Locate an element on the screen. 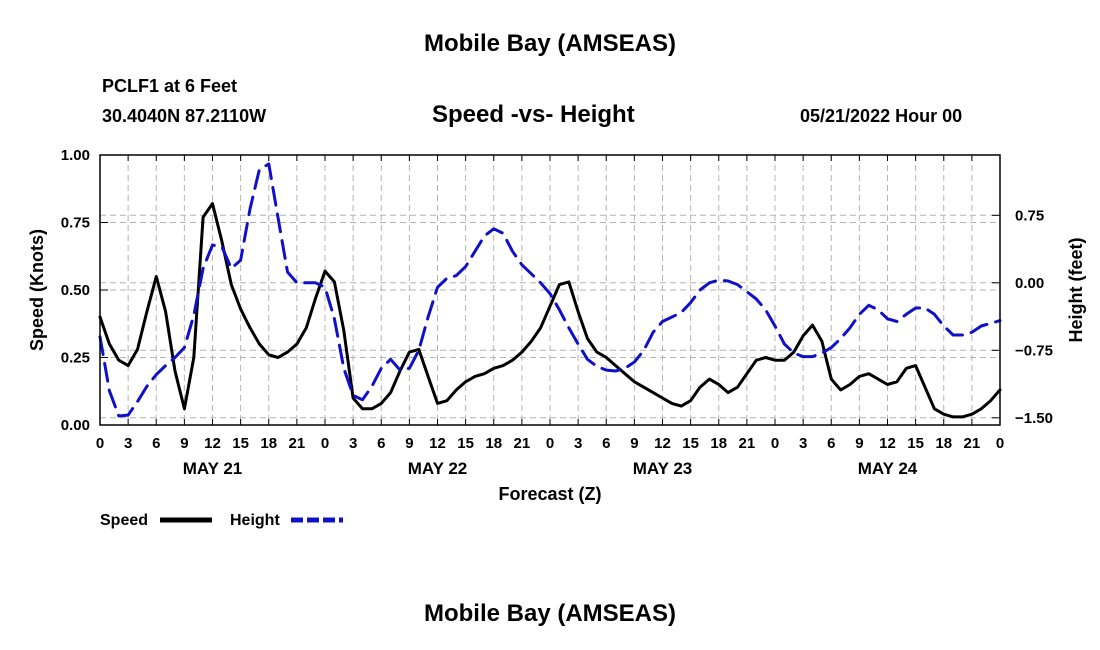 This screenshot has width=1100, height=650. day-label: MAY 21 is located at coordinates (213, 468).